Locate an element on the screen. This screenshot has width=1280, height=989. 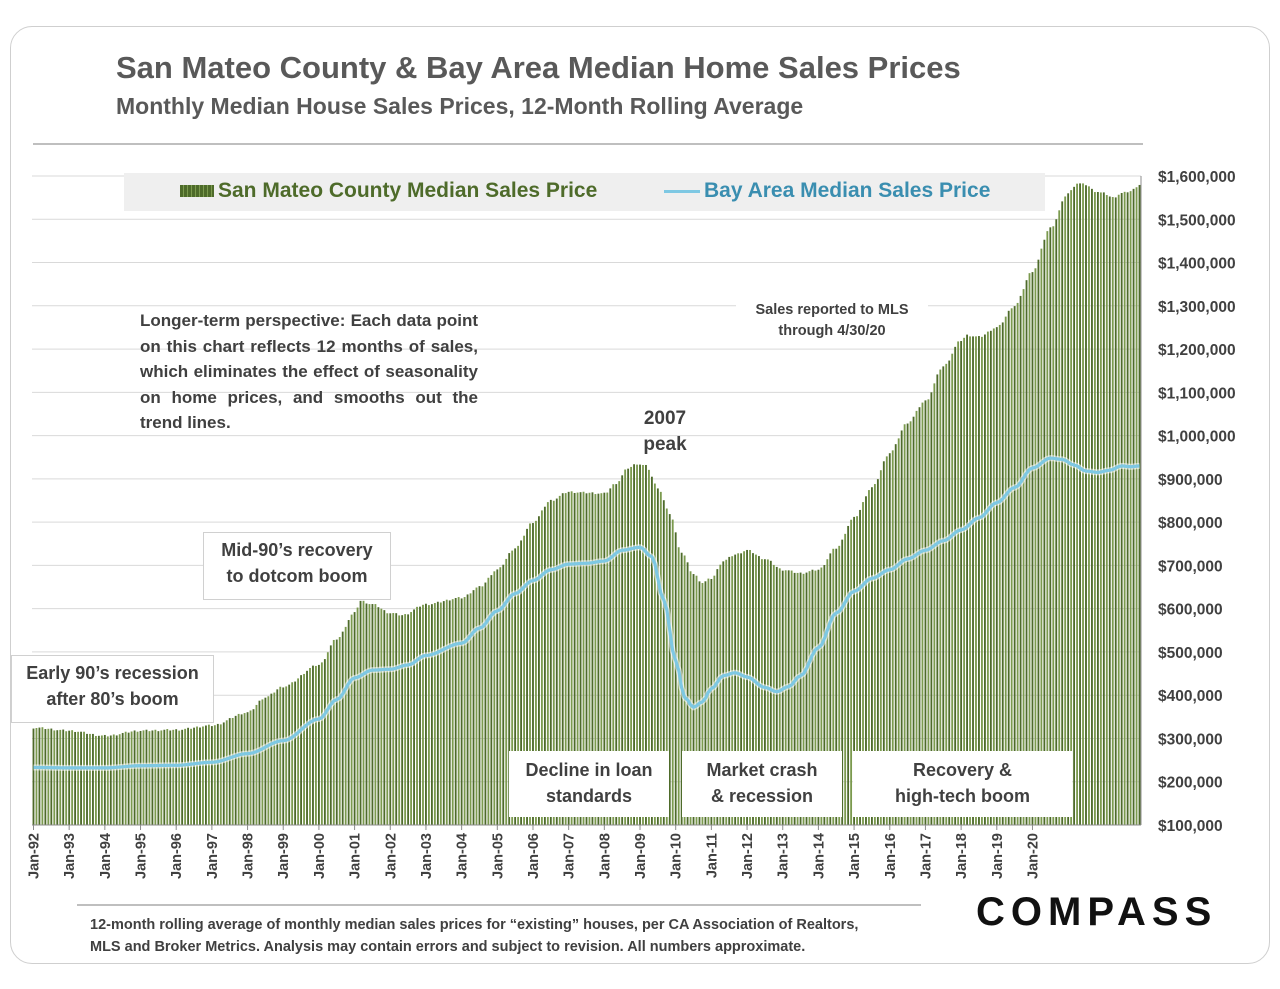
x-tick-label: Jan-07 is located at coordinates (570, 856).